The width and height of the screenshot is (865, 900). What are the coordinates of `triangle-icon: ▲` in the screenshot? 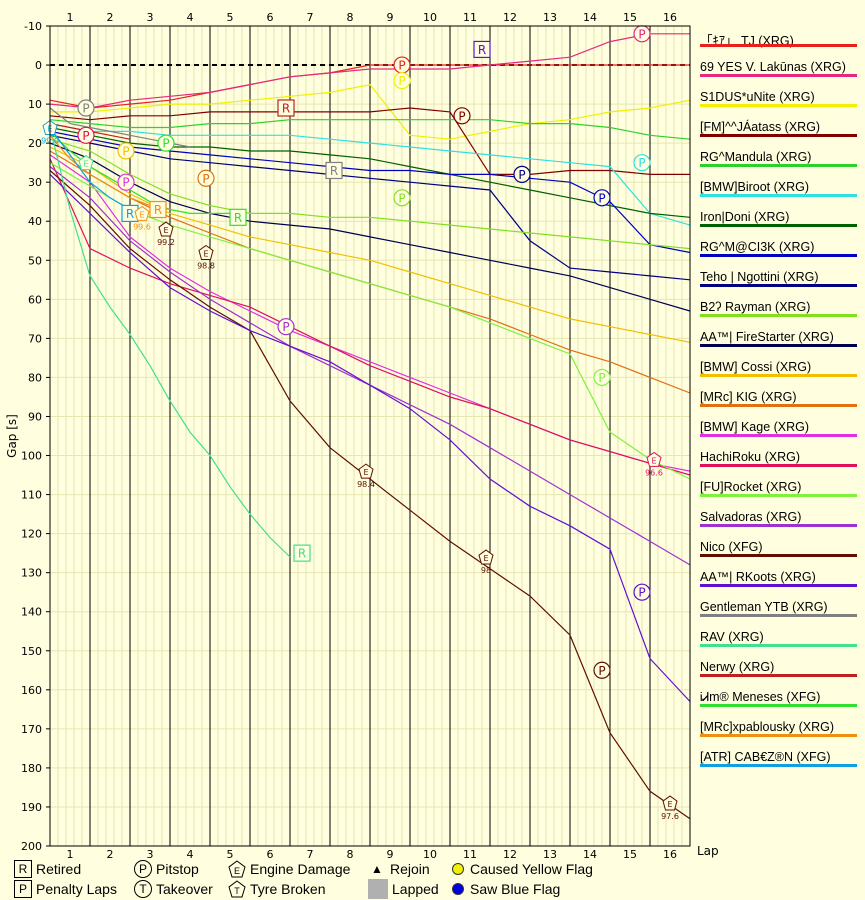 It's located at (377, 869).